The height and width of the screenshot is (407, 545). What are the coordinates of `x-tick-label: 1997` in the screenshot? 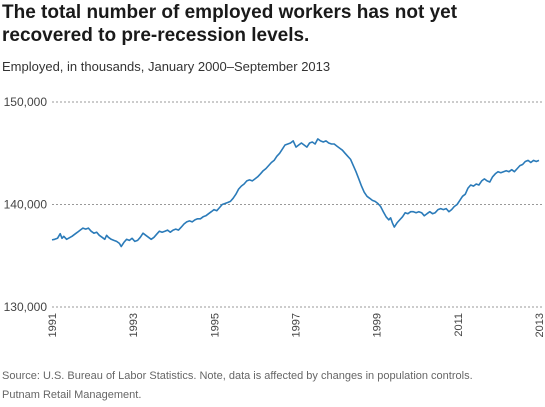 It's located at (297, 325).